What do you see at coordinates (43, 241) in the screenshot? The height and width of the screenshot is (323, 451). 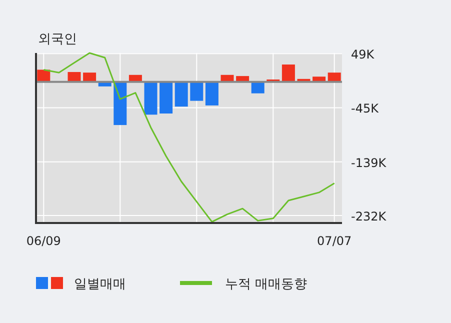 I see `x-tick-label: 06/09` at bounding box center [43, 241].